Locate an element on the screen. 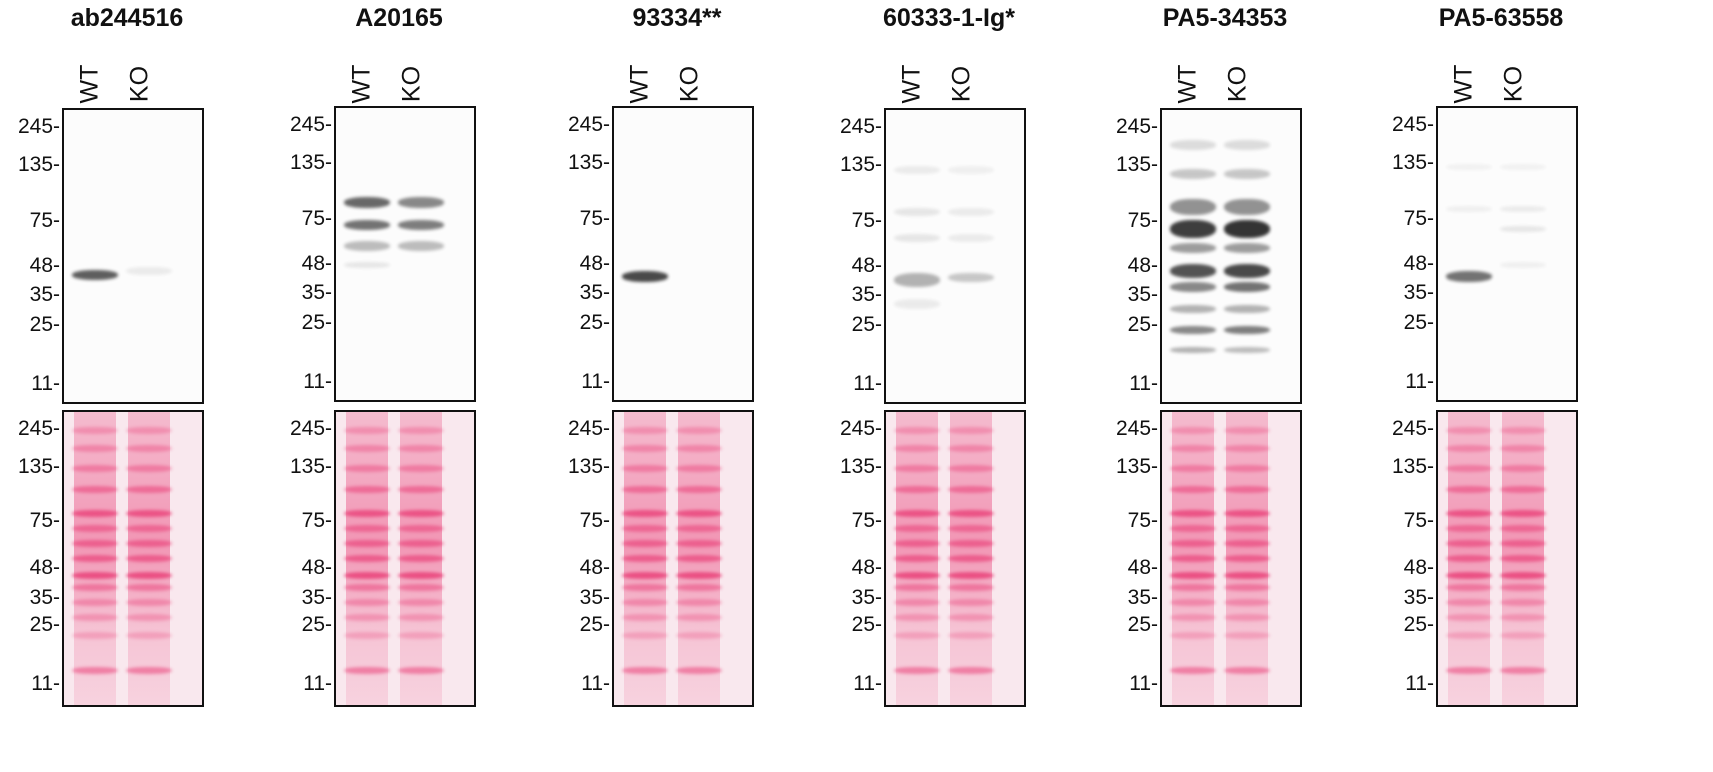  antibody-title: ab244516 is located at coordinates (127, 18).